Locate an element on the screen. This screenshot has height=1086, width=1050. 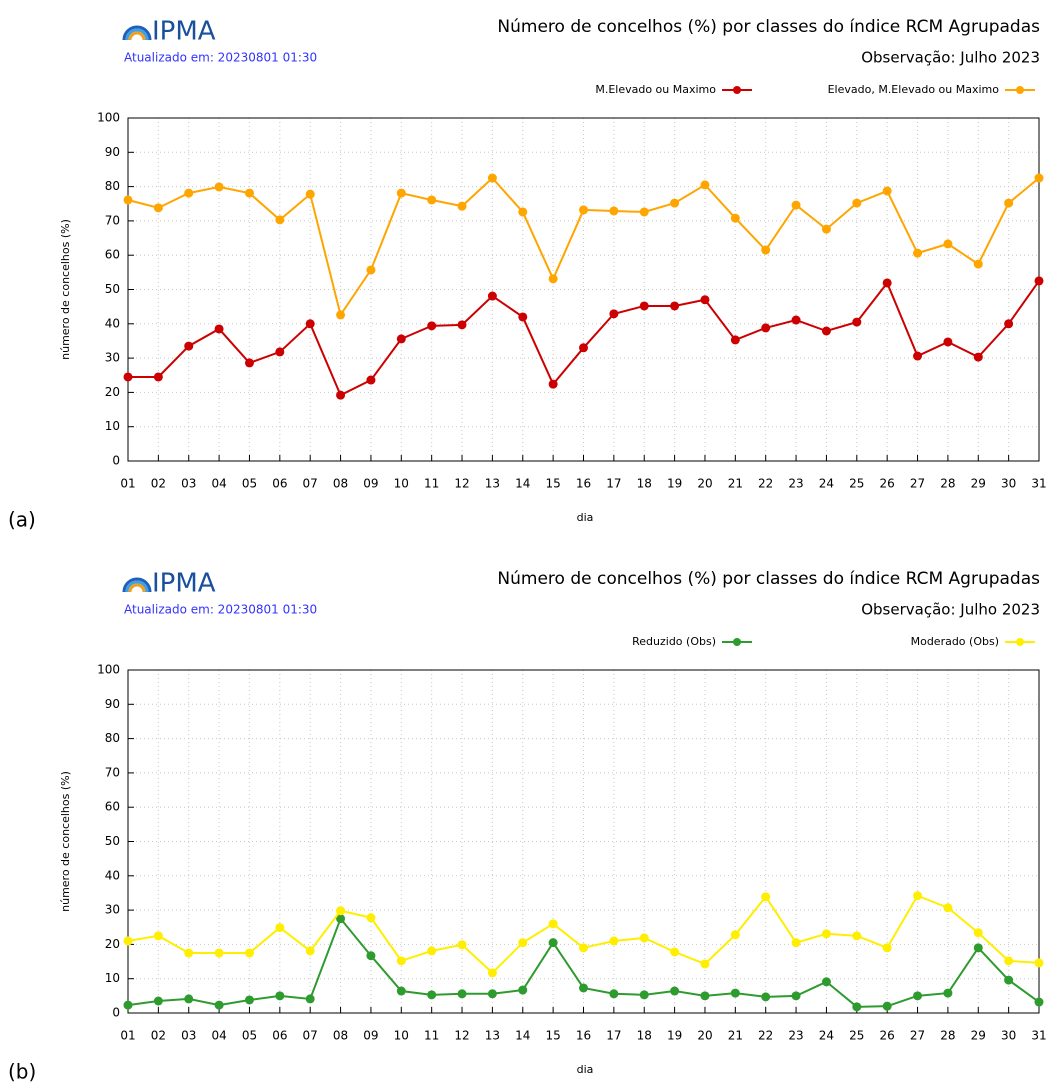
x-tick-label: 28 is located at coordinates (947, 484).